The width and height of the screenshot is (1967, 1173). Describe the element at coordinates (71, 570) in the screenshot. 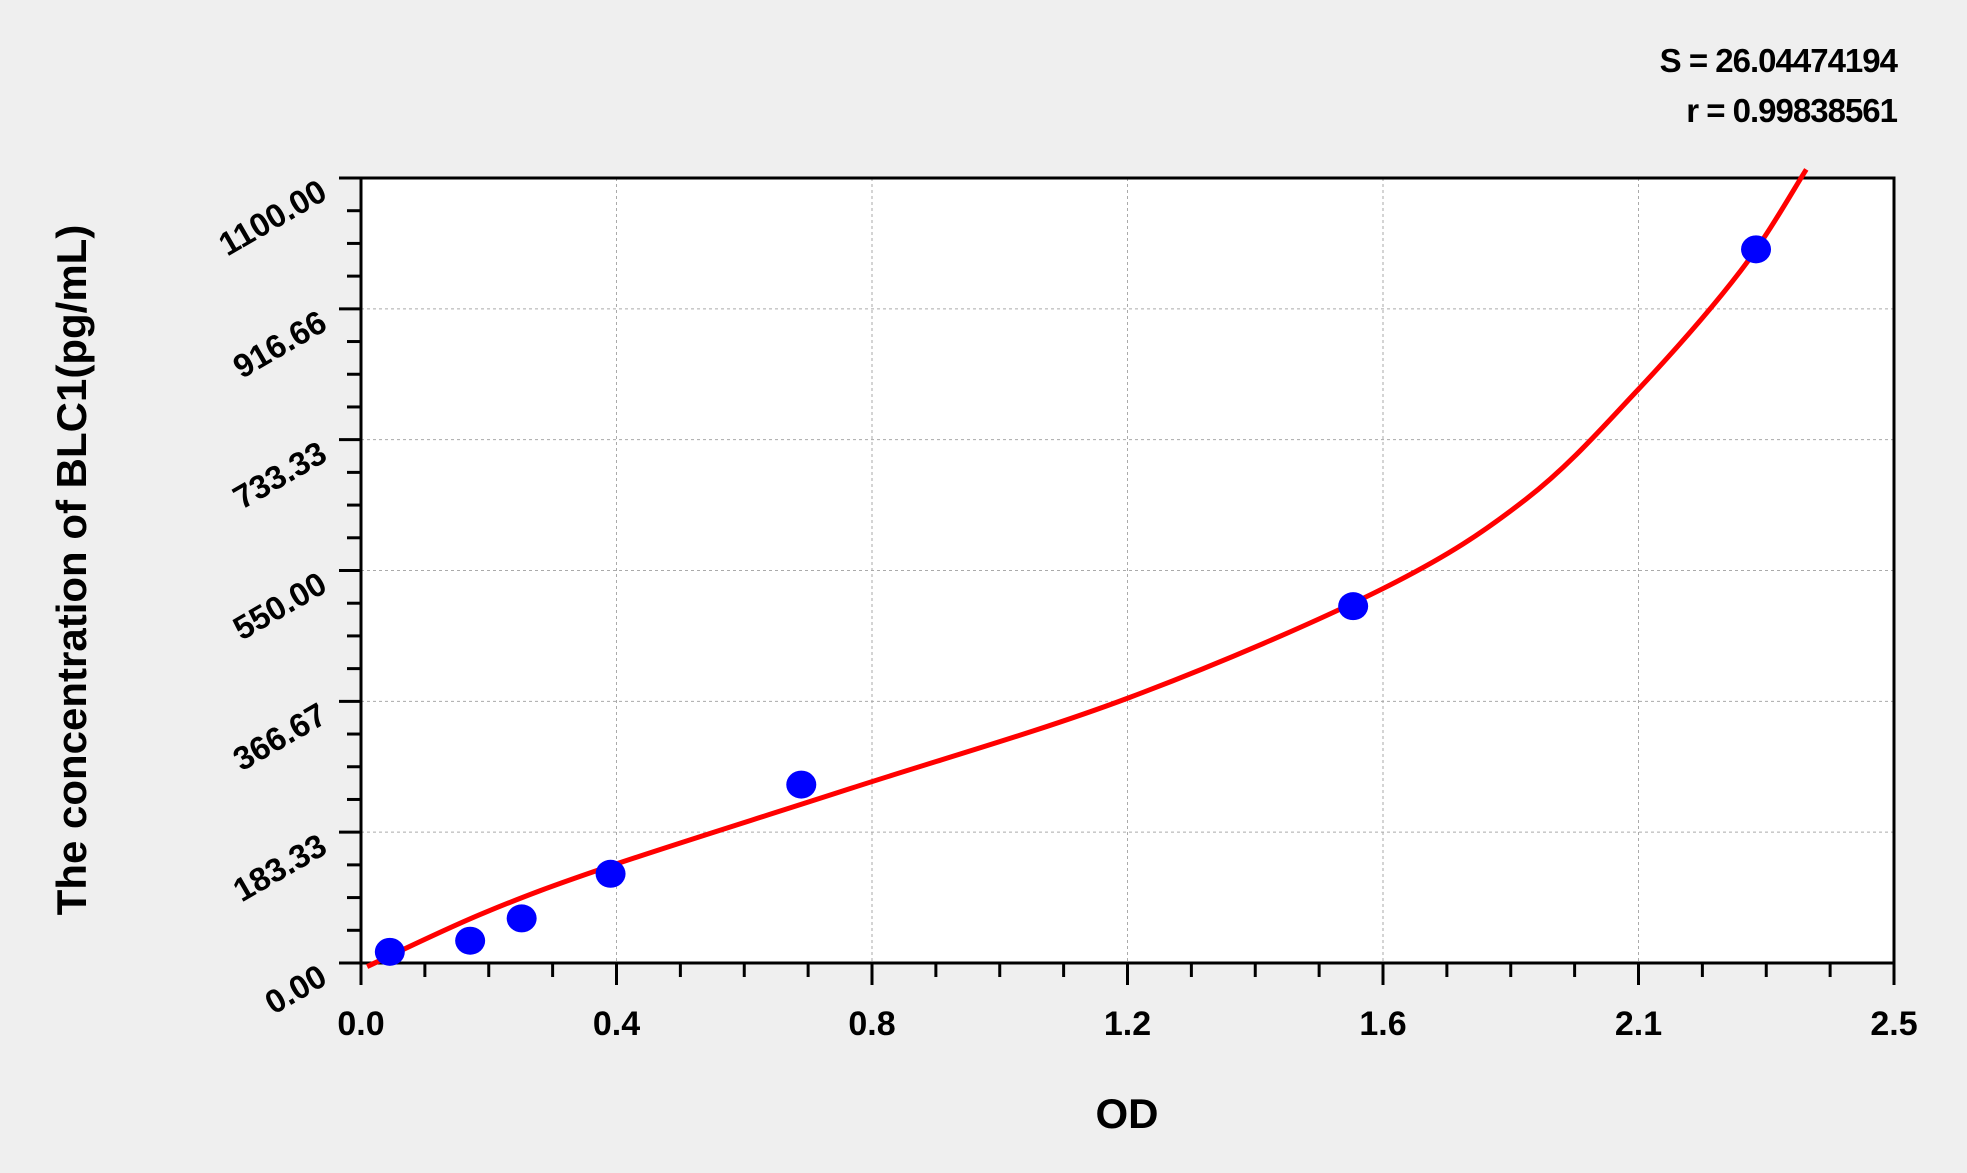

I see `y-axis-title: The concentration of BLC1(pg/mL)` at that location.